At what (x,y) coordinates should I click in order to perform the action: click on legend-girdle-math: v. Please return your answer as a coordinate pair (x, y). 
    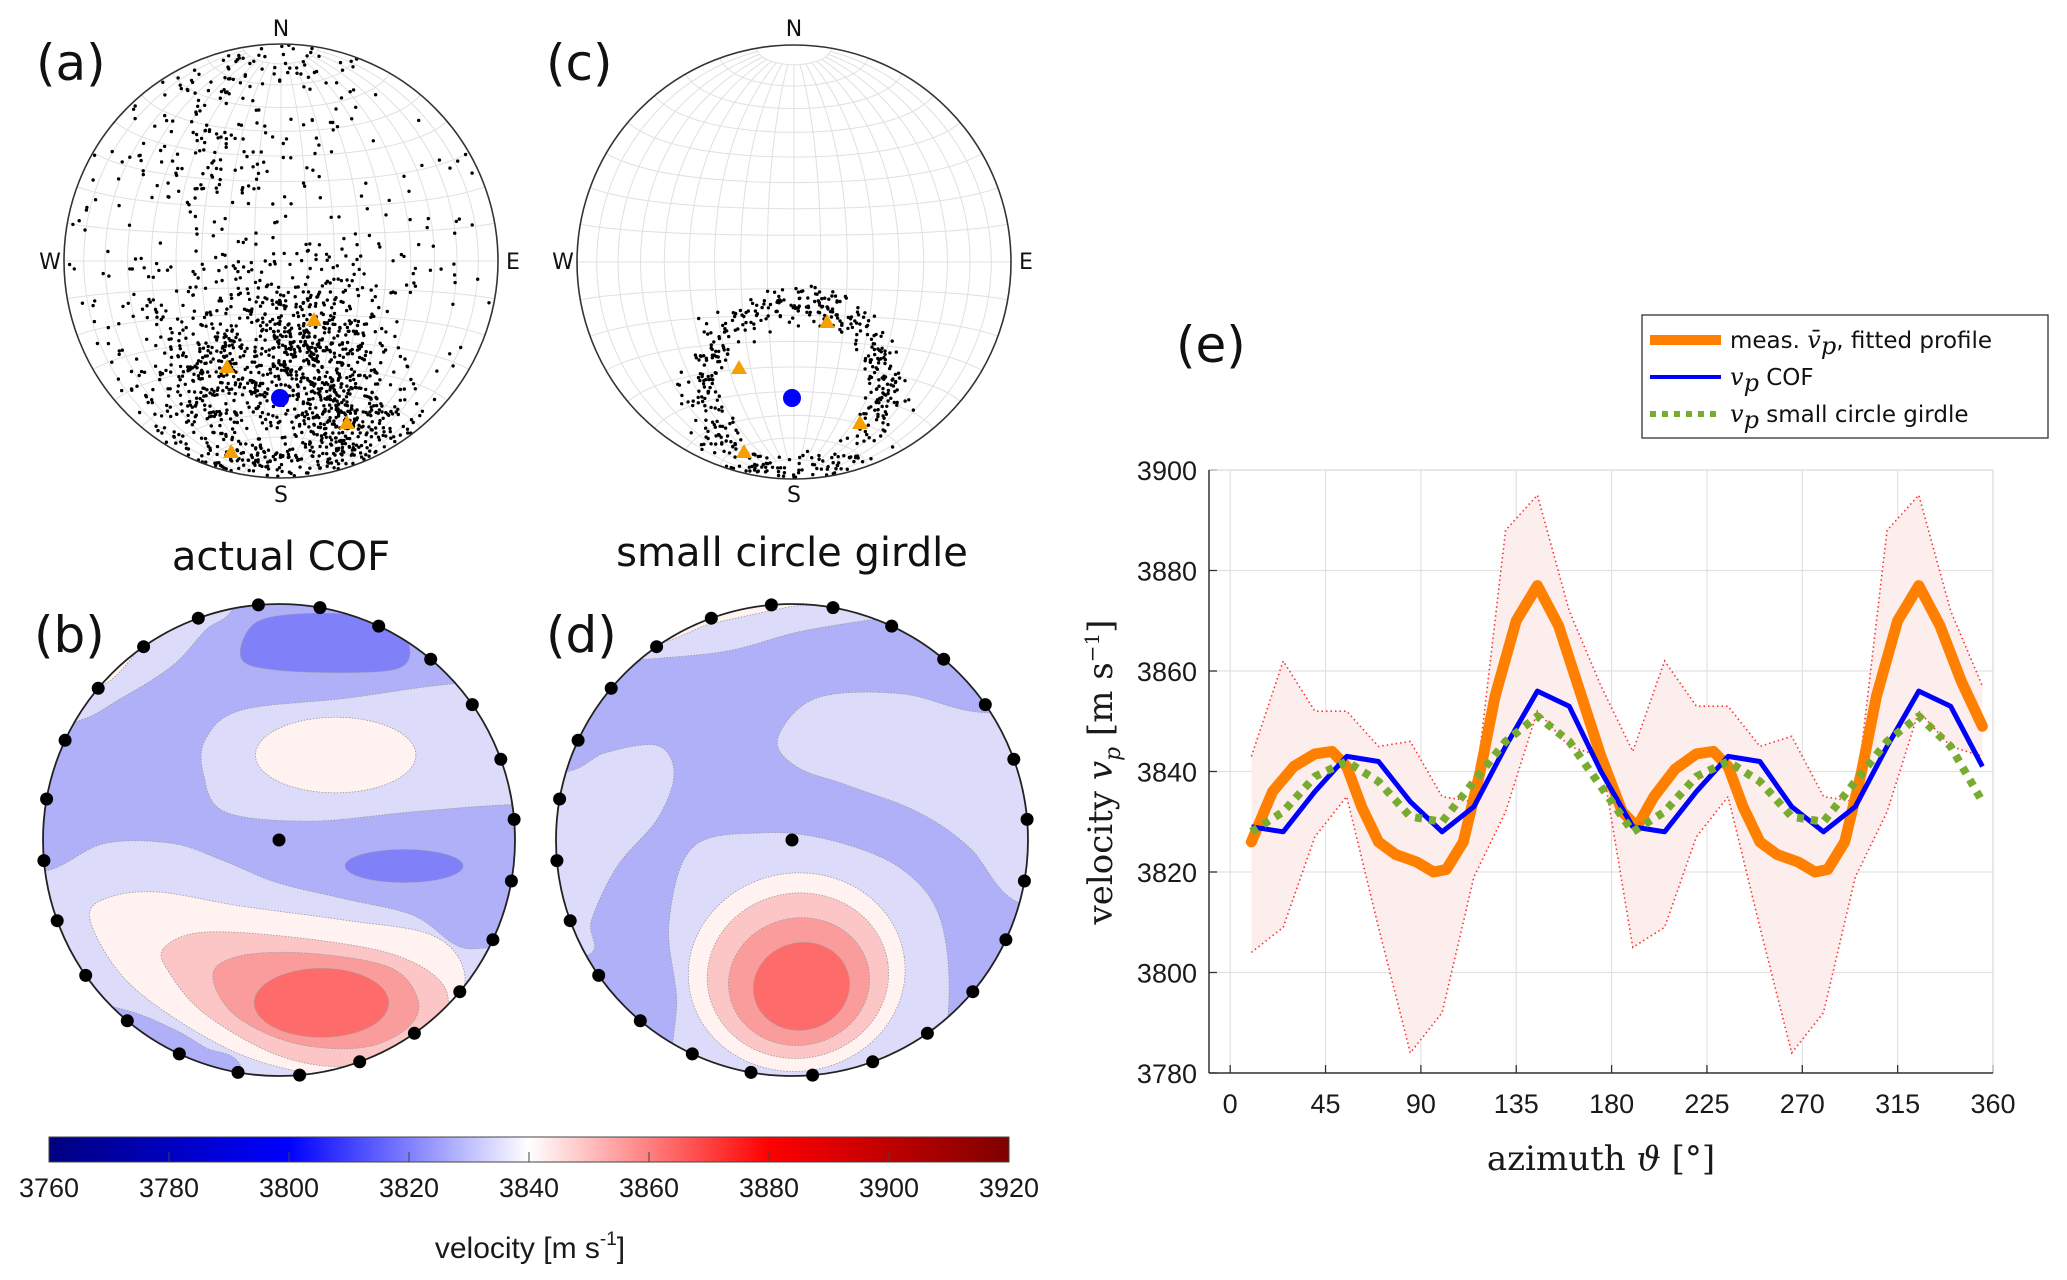
    Looking at the image, I should click on (1737, 414).